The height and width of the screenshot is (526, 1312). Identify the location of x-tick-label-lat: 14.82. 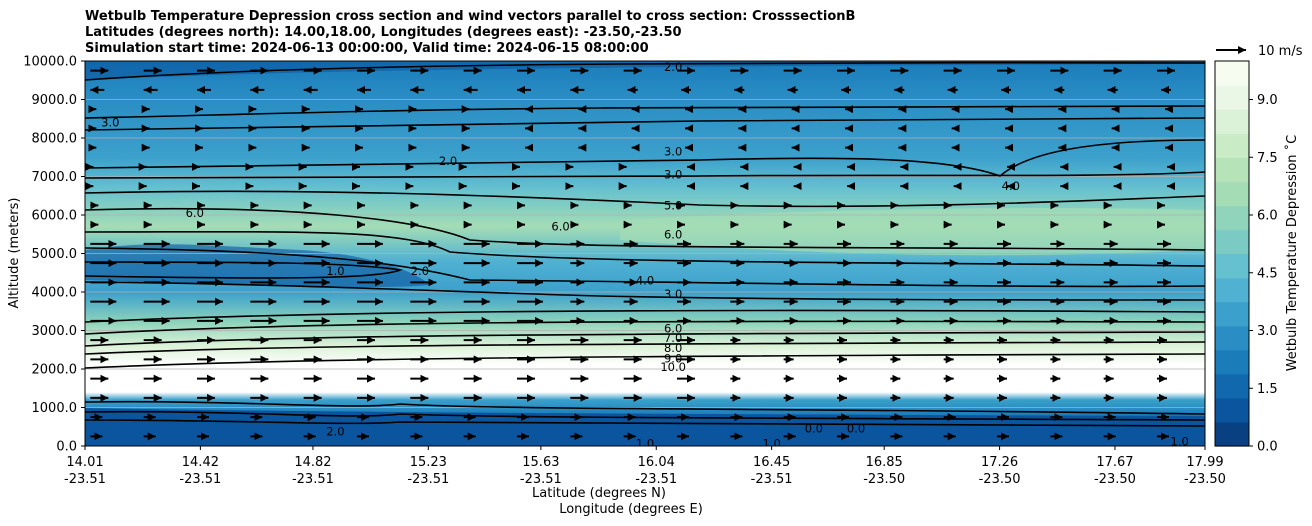
(312, 462).